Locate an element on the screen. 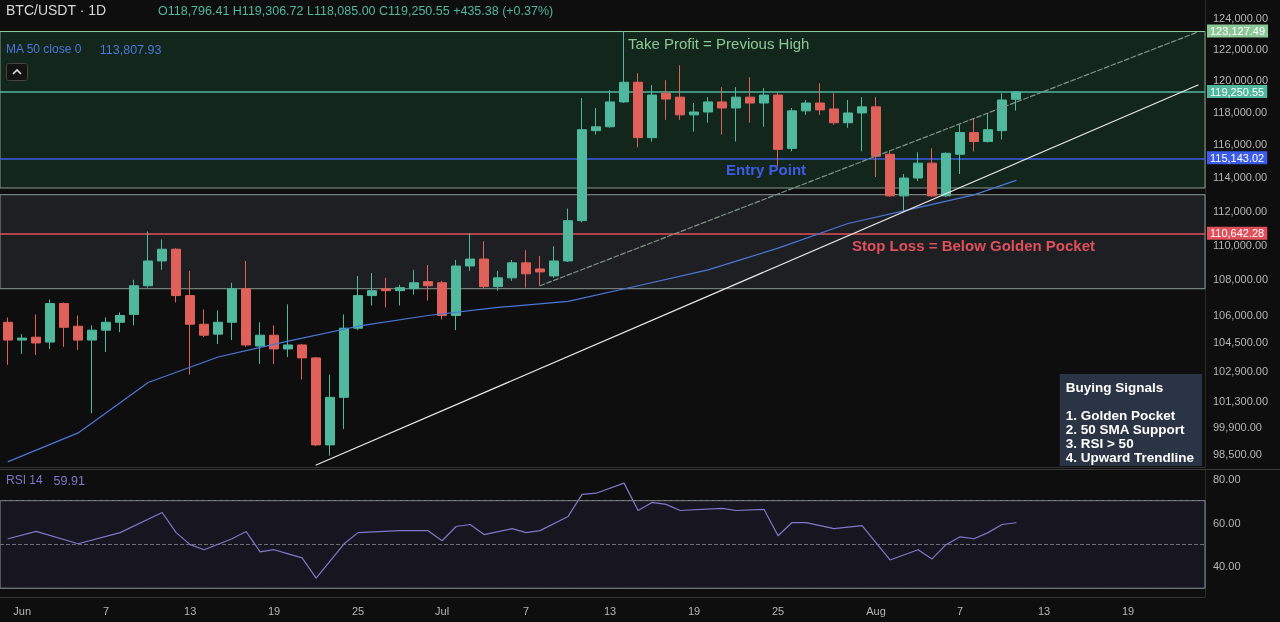 The width and height of the screenshot is (1280, 622). y-tick-label: 99,900.00 is located at coordinates (1237, 426).